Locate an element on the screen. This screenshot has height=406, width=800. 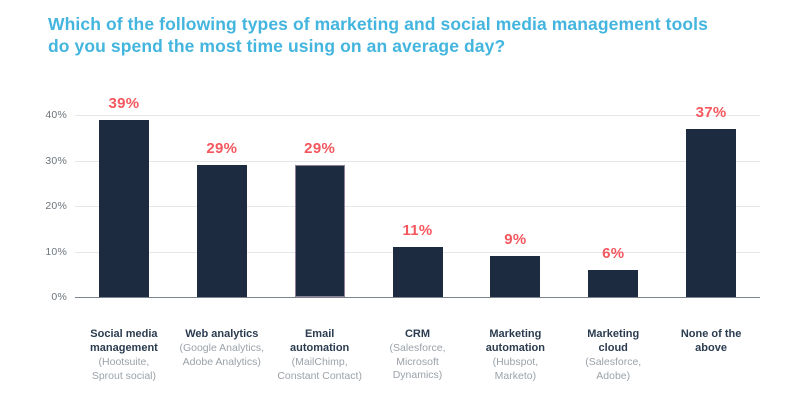
category-label-group: CRM (Salesforce, Microsoft Dynamics) is located at coordinates (418, 355).